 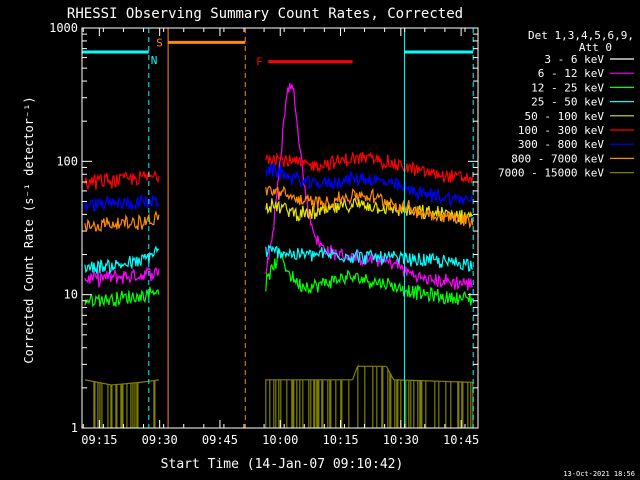 What do you see at coordinates (567, 87) in the screenshot?
I see `legend-label-3: 12 - 25 keV` at bounding box center [567, 87].